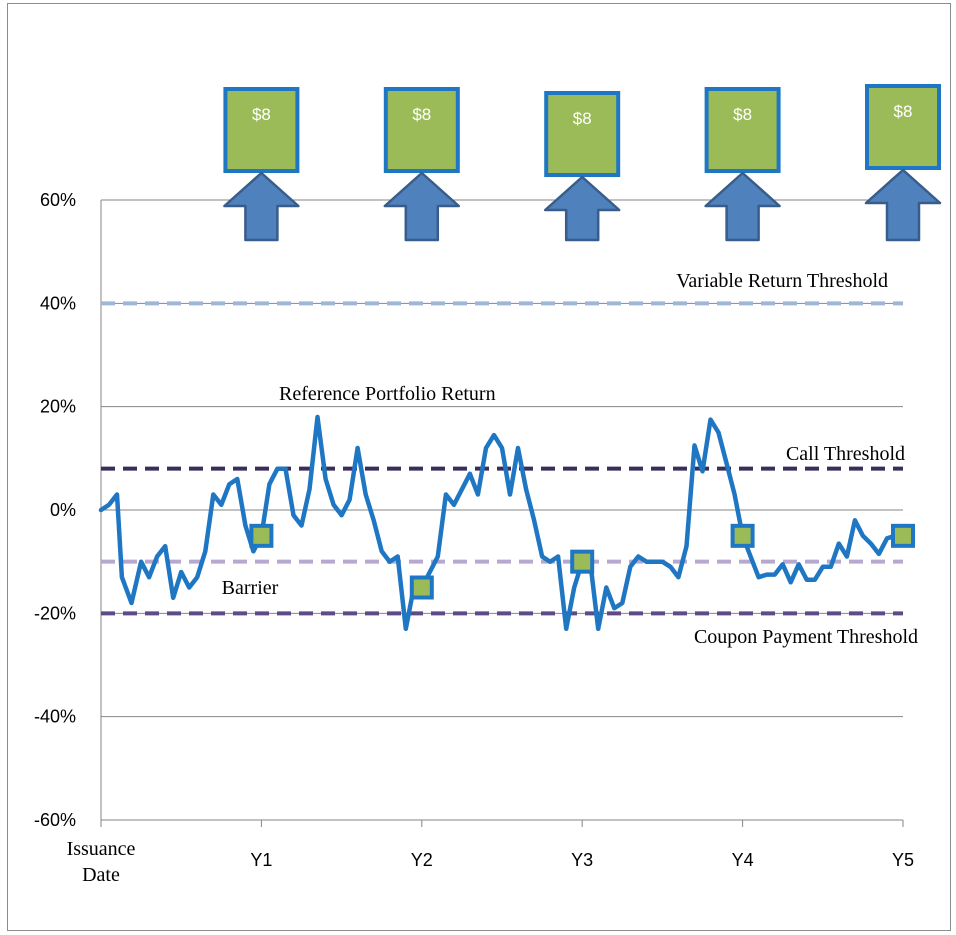 The image size is (956, 935). I want to click on threshold-label: Variable Return Threshold, so click(782, 281).